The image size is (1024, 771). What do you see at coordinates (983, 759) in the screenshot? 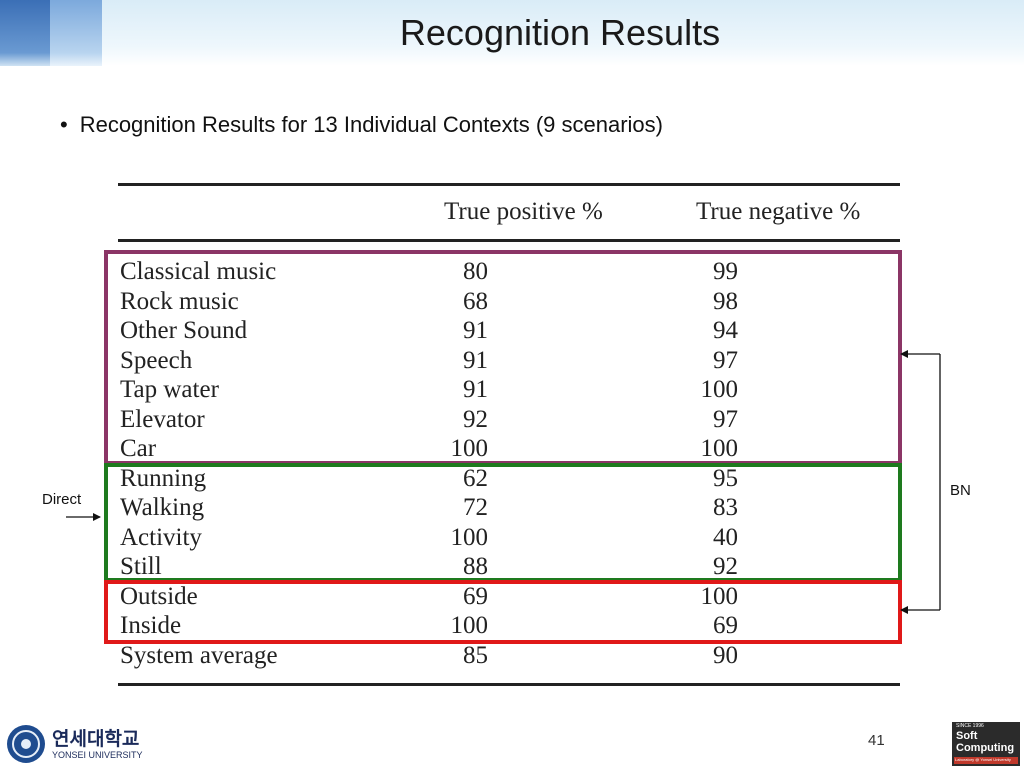
I see `logo-tagline: Laboratory @ Yonsei University` at bounding box center [983, 759].